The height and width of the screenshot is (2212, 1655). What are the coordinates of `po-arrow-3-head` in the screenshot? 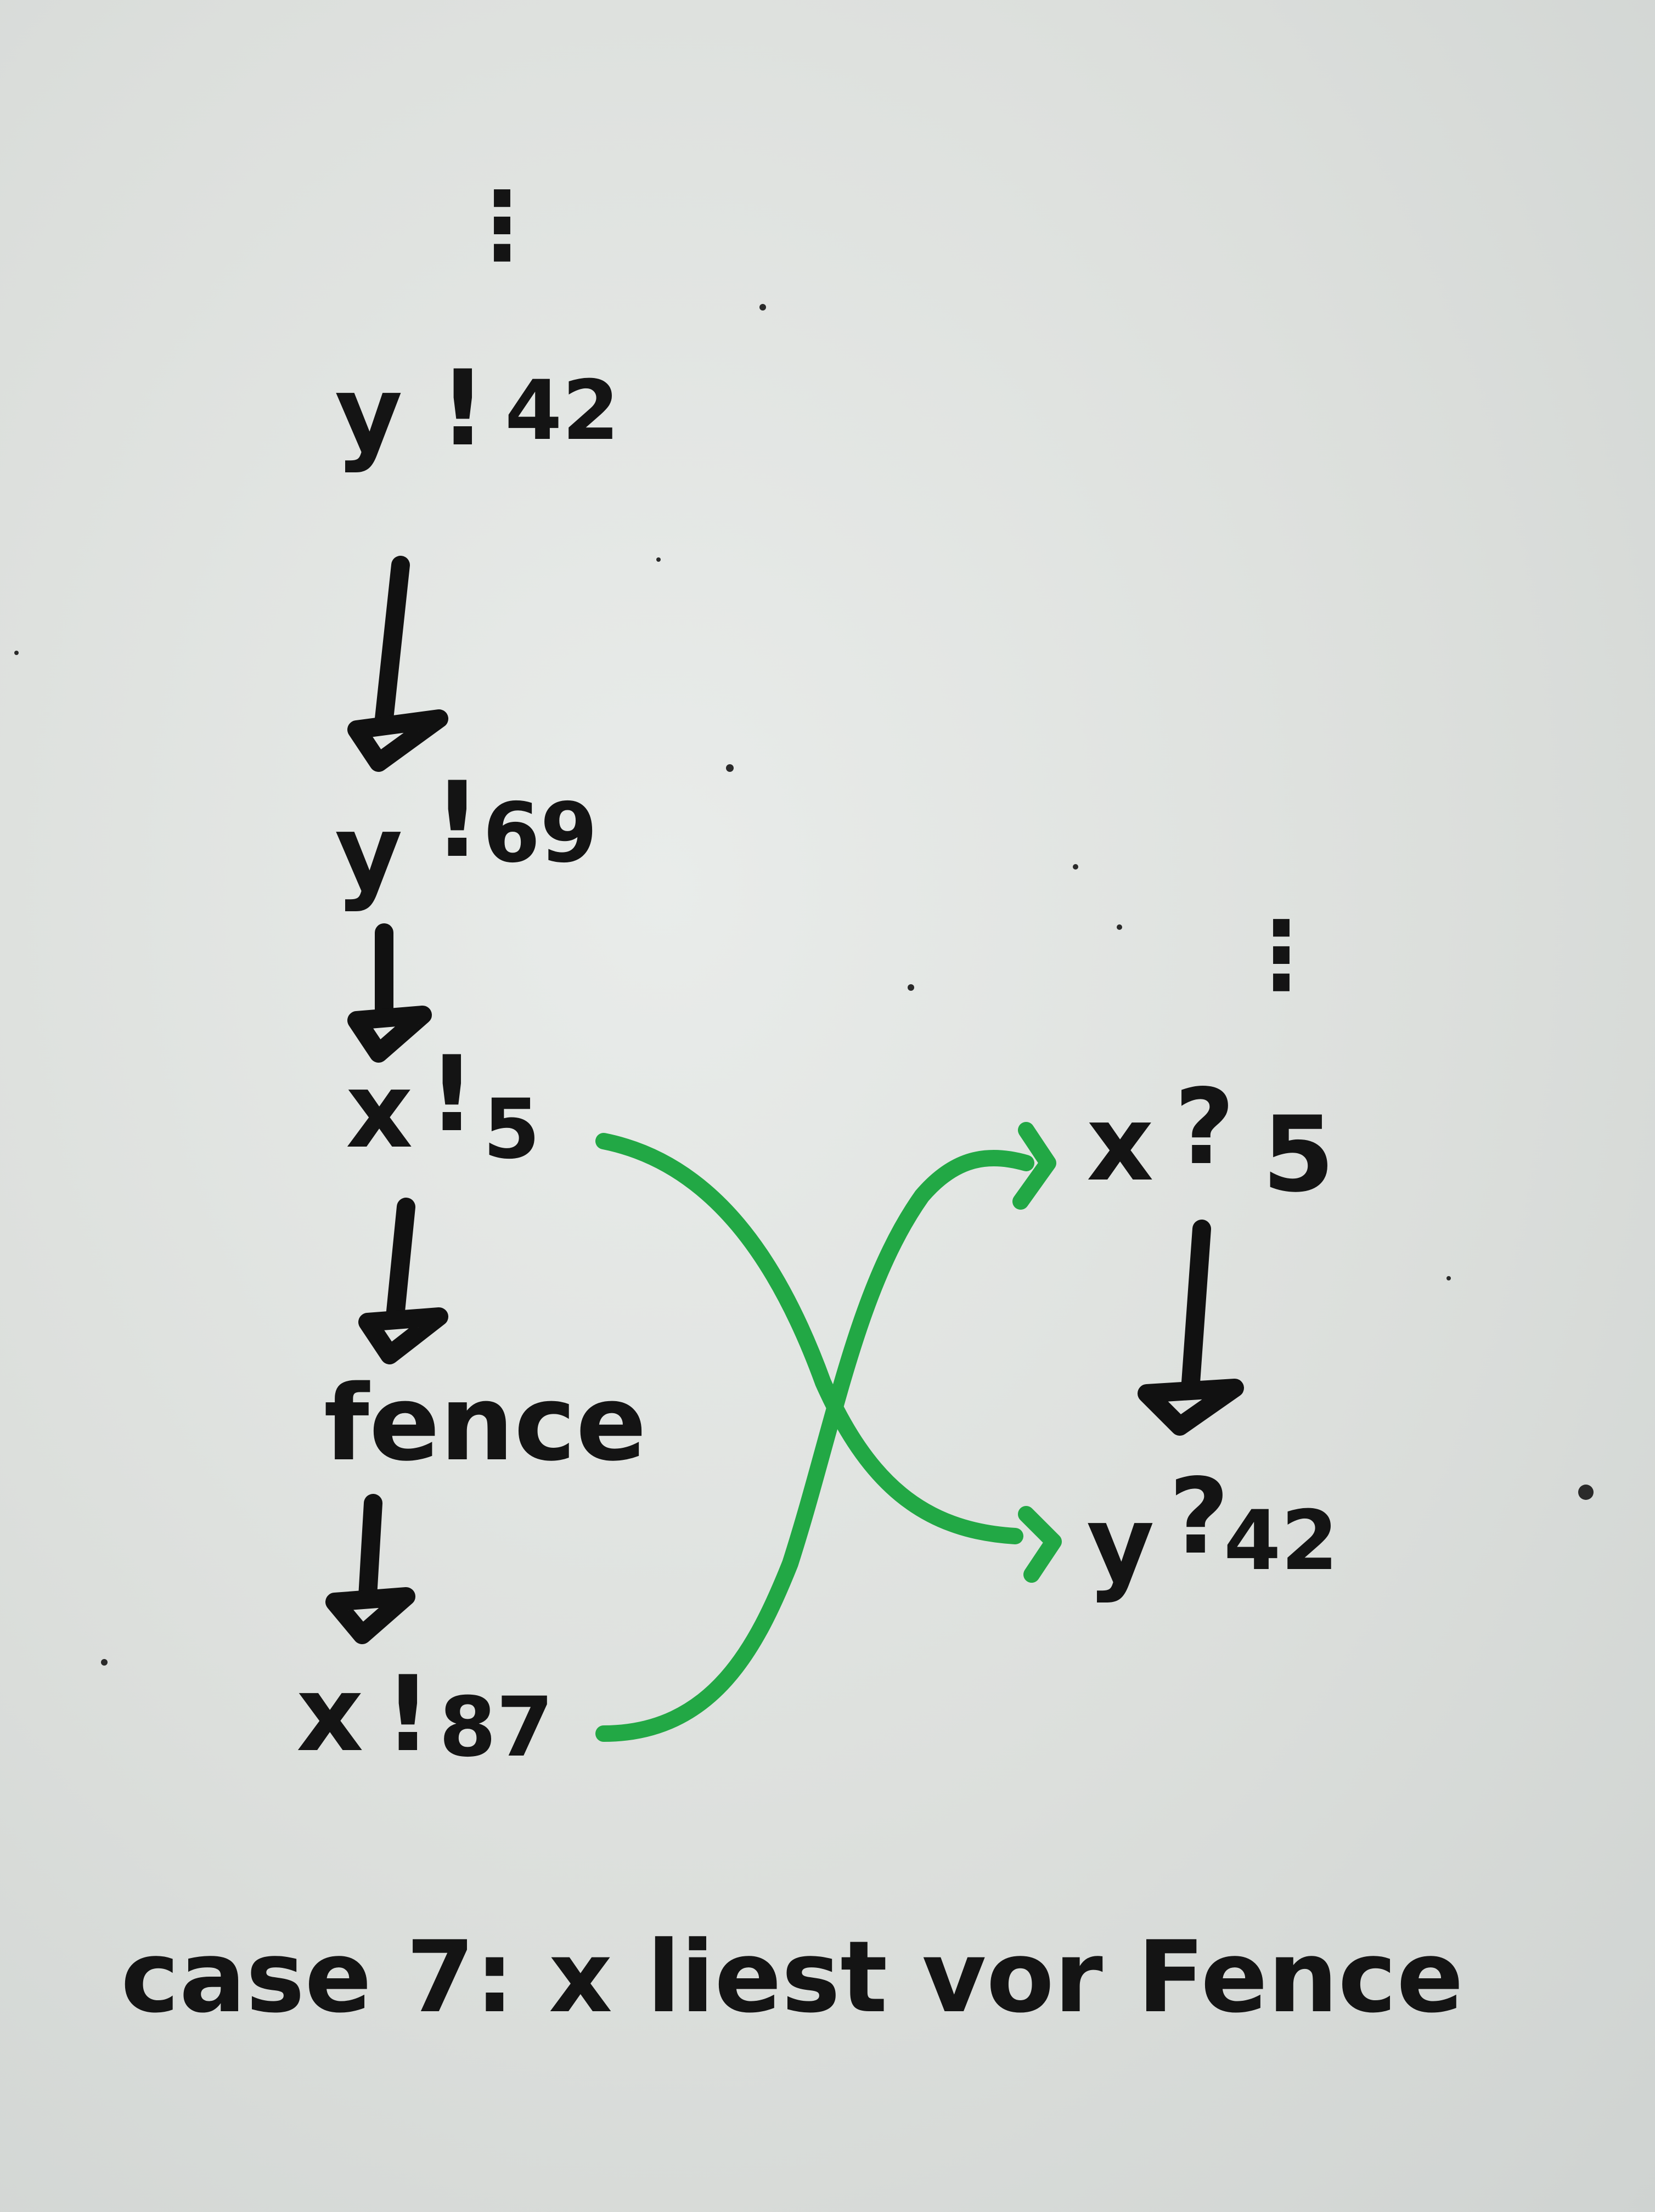 It's located at (403, 1335).